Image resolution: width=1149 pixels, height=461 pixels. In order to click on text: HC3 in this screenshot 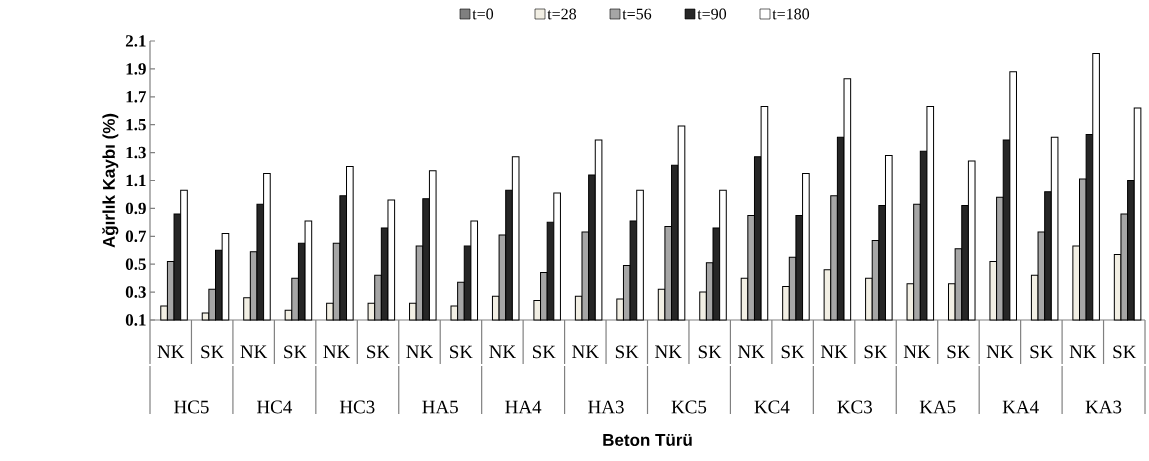, I will do `click(357, 407)`.